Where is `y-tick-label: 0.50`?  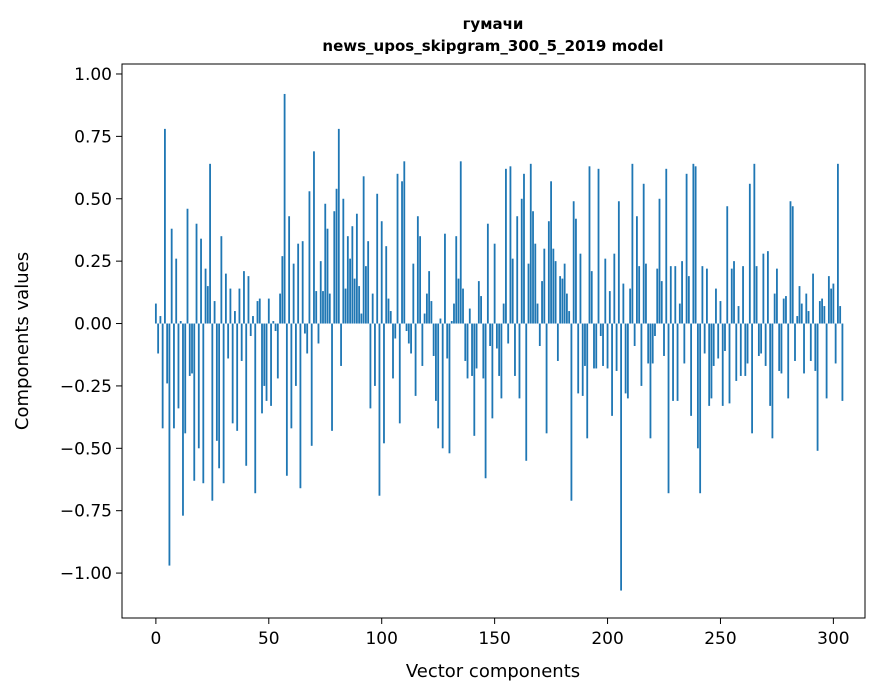 y-tick-label: 0.50 is located at coordinates (93, 200).